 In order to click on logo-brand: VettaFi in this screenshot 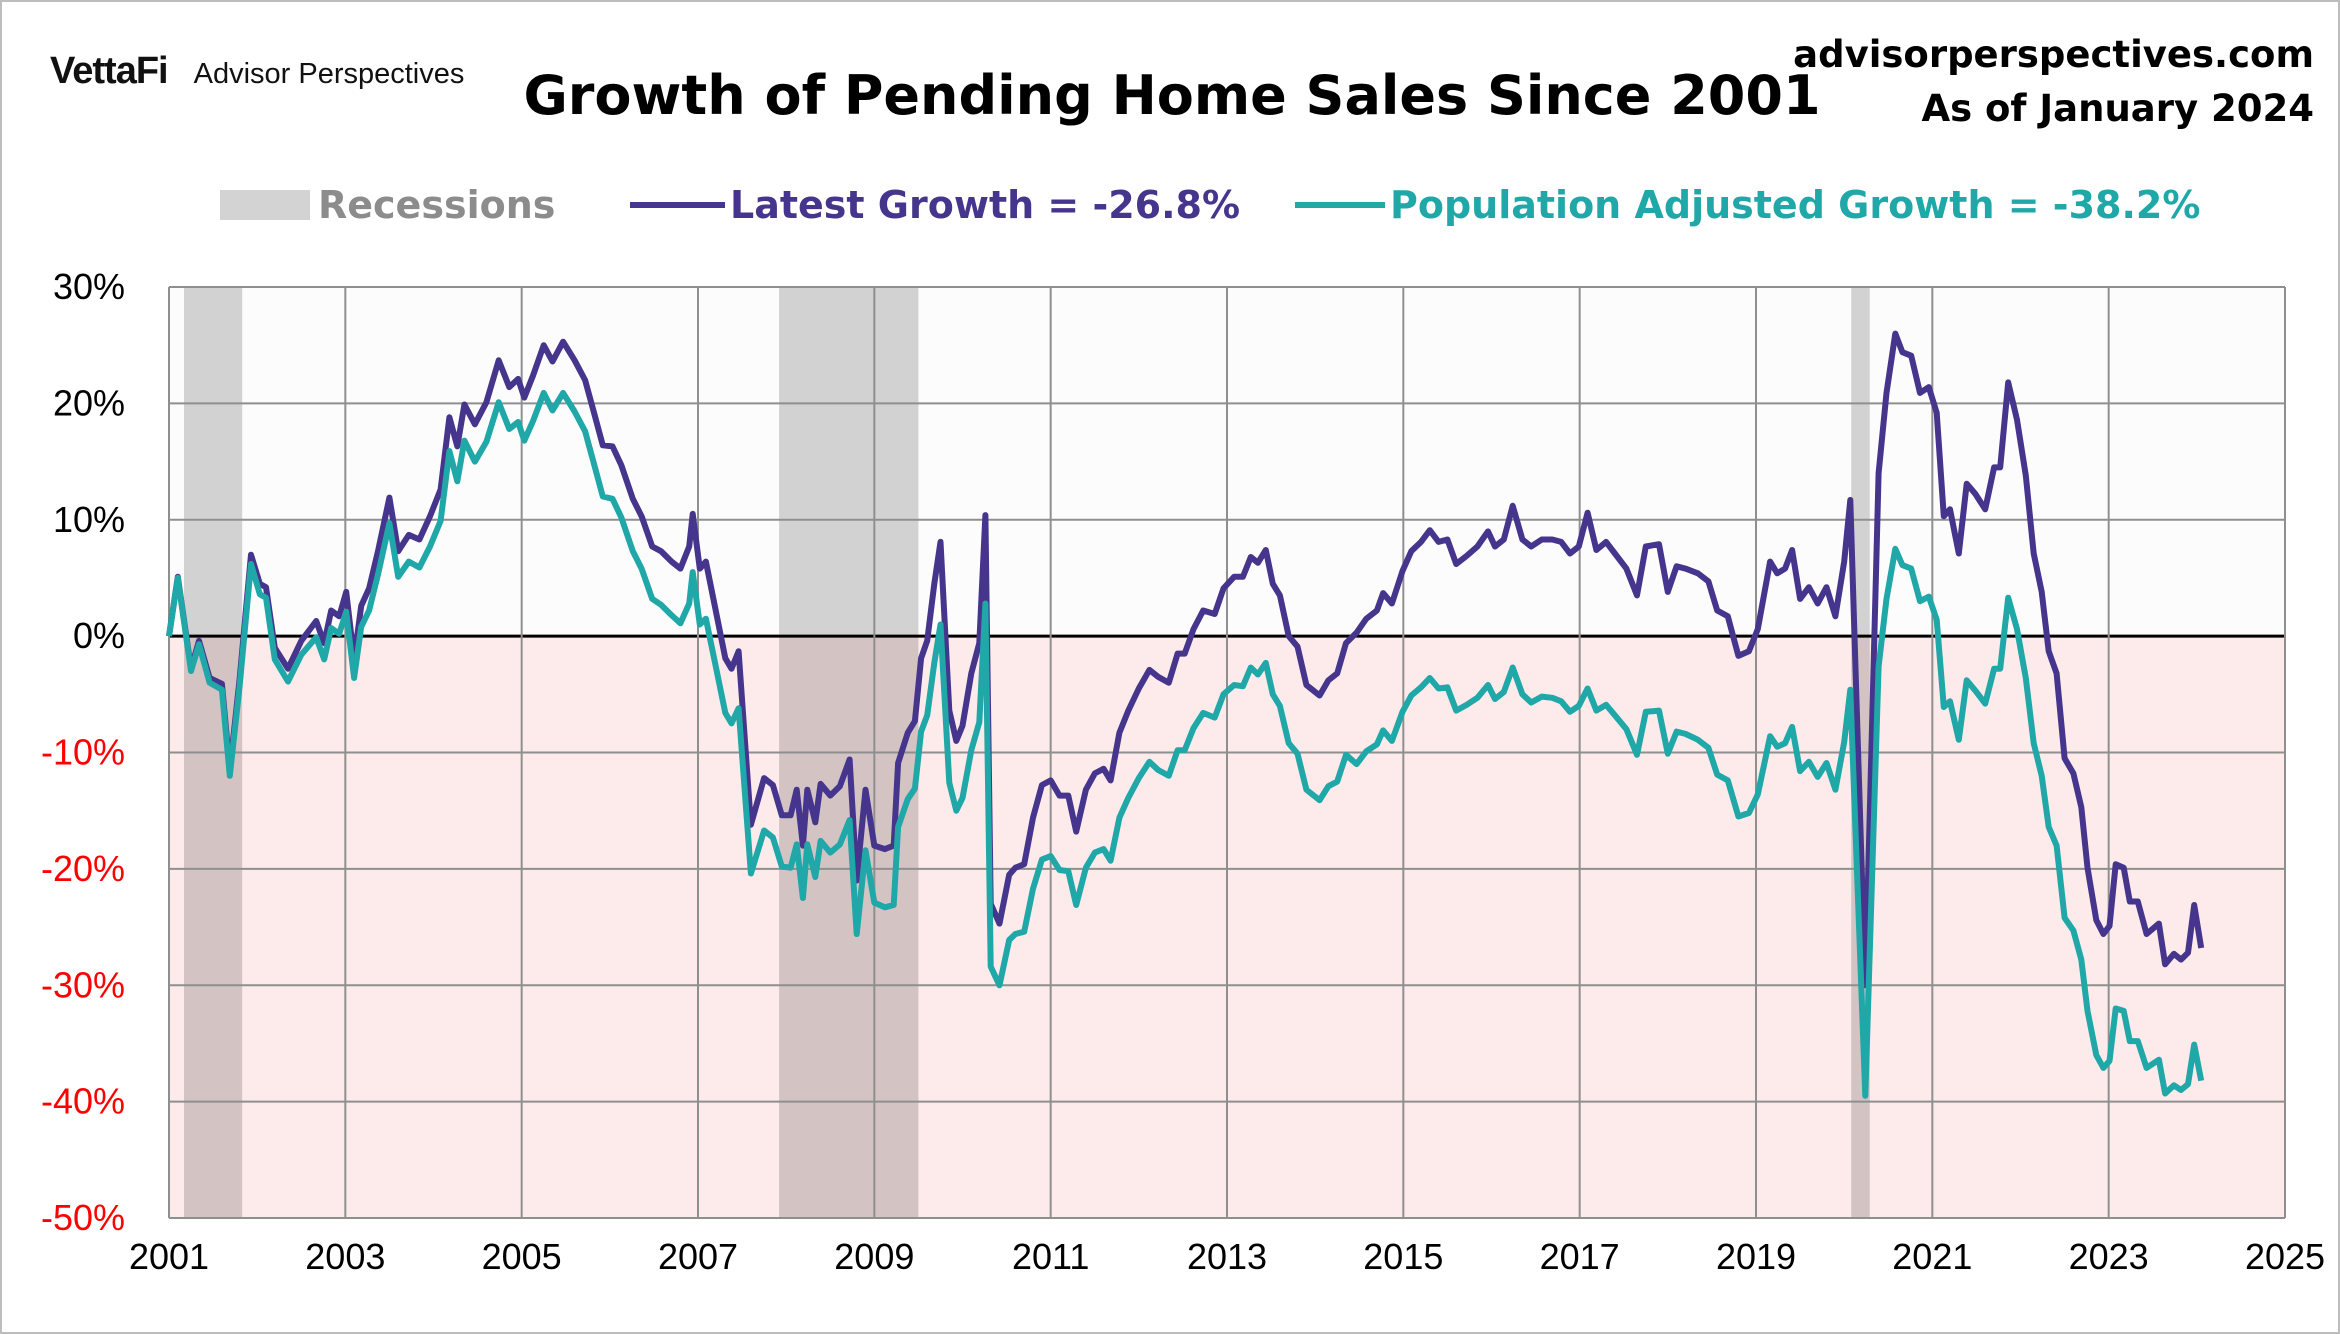, I will do `click(109, 71)`.